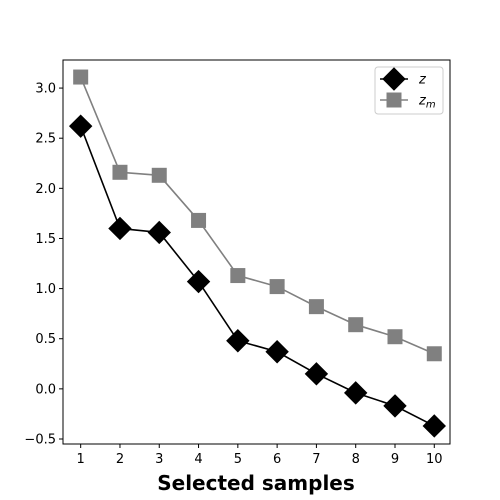 The height and width of the screenshot is (500, 500). What do you see at coordinates (409, 90) in the screenshot?
I see `legend: zzm` at bounding box center [409, 90].